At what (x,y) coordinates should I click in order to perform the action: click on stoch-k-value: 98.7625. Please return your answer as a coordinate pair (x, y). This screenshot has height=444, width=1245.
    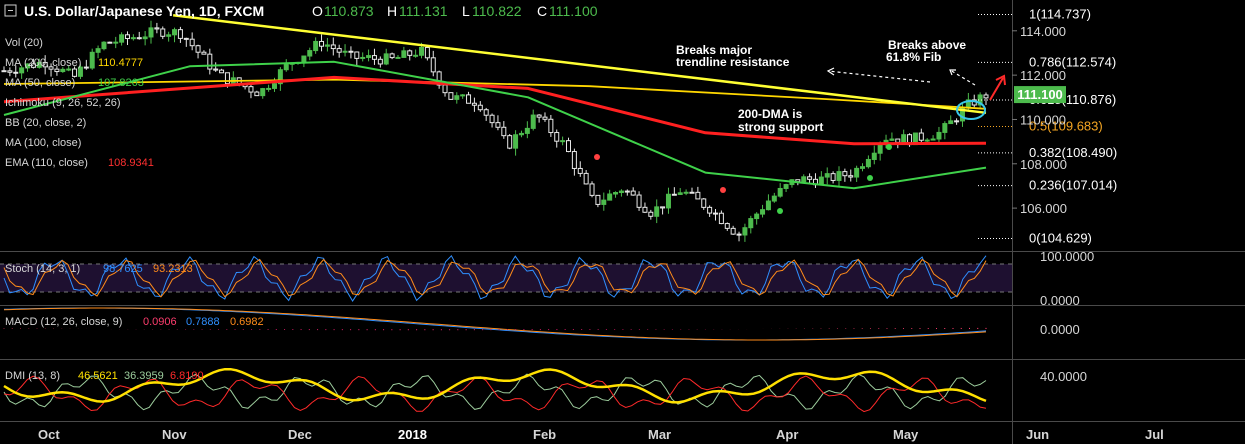
    Looking at the image, I should click on (123, 269).